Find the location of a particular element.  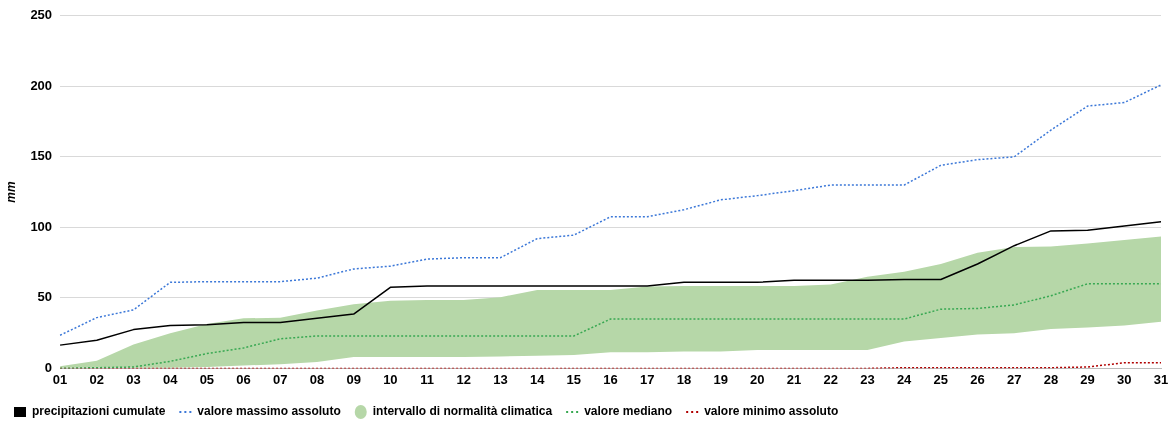

x-tick-label: 06 is located at coordinates (243, 379).